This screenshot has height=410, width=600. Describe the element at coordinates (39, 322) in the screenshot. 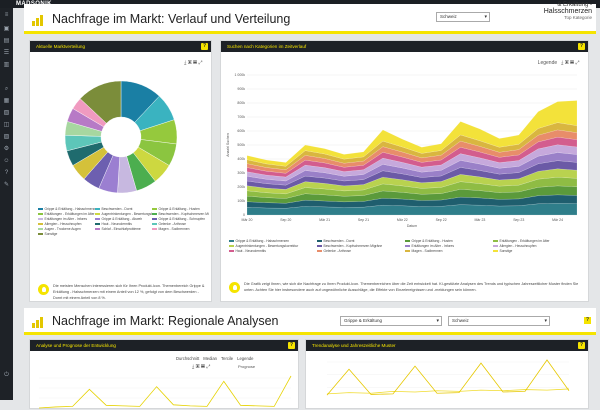

I see `bar-chart-icon` at that location.